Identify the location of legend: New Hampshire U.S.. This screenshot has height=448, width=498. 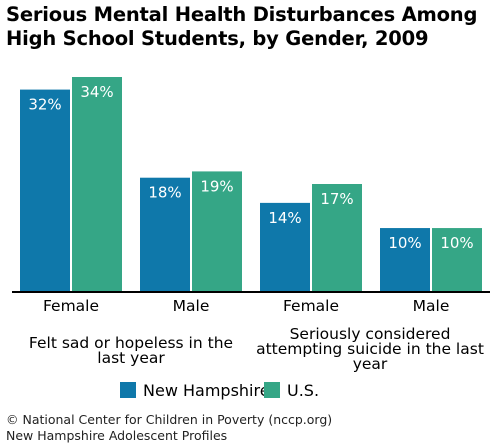
(219, 390).